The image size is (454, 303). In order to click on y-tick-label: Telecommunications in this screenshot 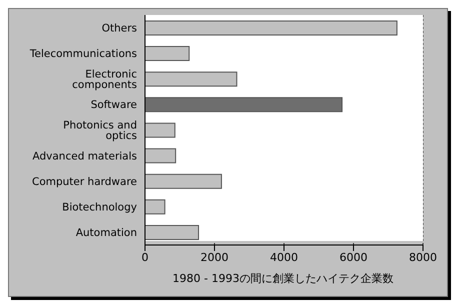, I will do `click(82, 54)`.